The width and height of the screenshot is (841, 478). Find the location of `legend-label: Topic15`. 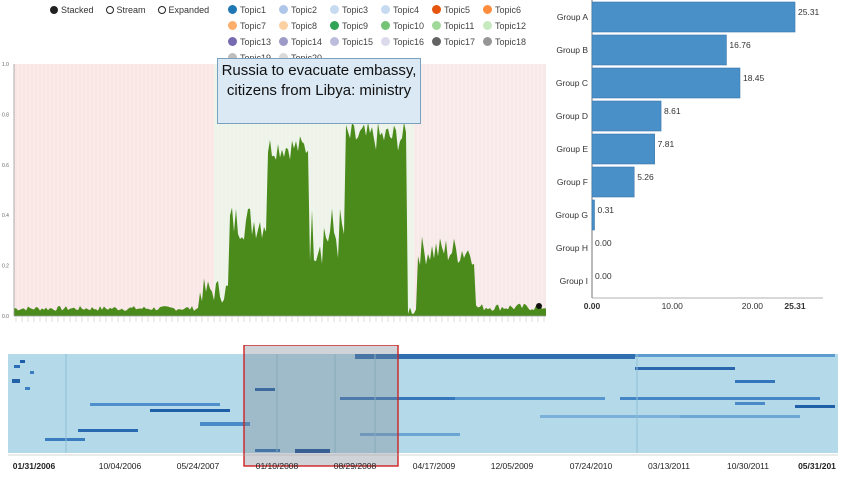

legend-label: Topic15 is located at coordinates (358, 41).